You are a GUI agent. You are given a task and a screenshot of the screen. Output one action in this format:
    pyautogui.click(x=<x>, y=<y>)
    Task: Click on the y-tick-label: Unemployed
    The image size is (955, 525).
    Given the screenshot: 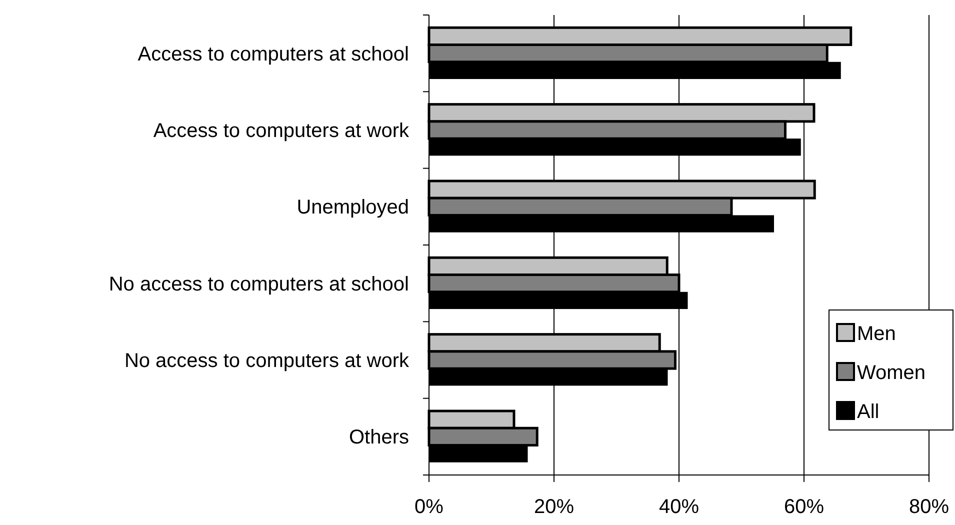 What is the action you would take?
    pyautogui.click(x=352, y=207)
    